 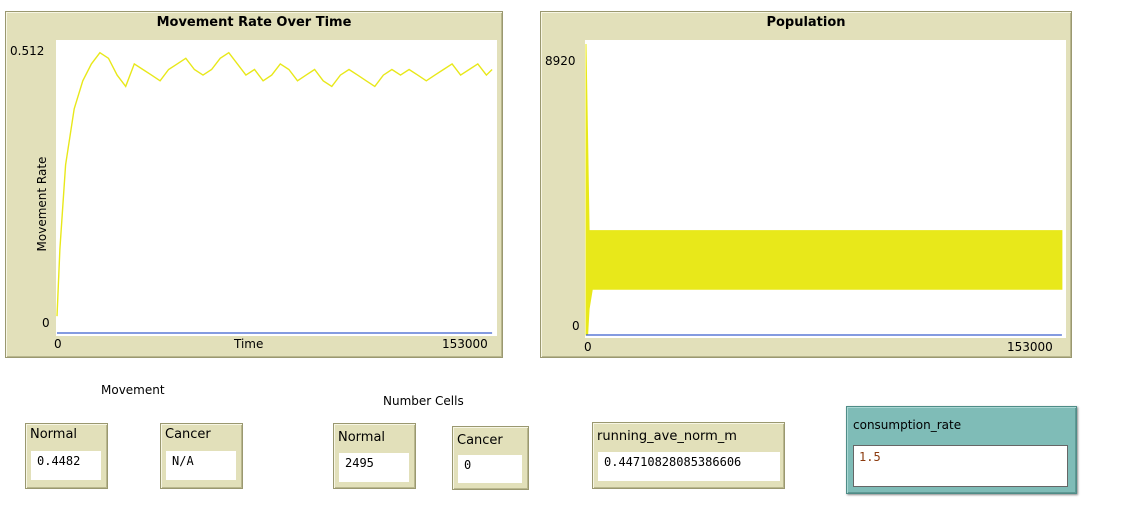 I want to click on movement-cancer-monitor: Cancer N/A, so click(x=201, y=456).